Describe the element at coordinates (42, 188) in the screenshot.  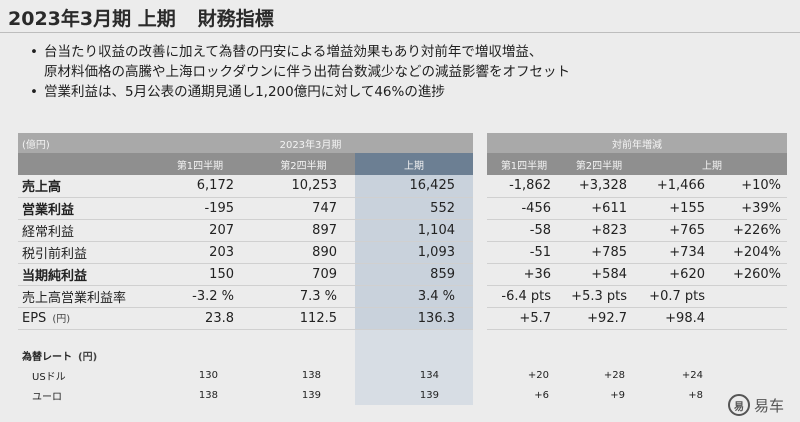
I see `row-label-text: 売上高` at that location.